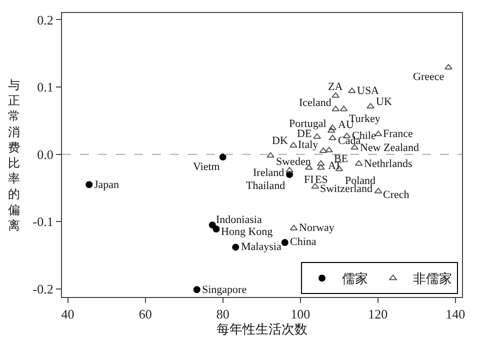 The height and width of the screenshot is (345, 478). What do you see at coordinates (45, 87) in the screenshot?
I see `y-tick-label: 0.1` at bounding box center [45, 87].